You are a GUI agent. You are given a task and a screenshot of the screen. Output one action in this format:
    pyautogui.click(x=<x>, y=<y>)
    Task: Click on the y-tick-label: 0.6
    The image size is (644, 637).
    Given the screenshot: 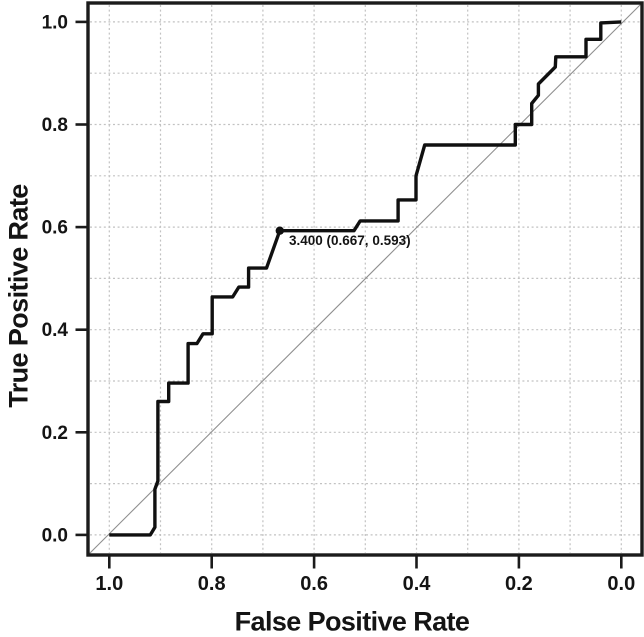 What is the action you would take?
    pyautogui.click(x=55, y=228)
    